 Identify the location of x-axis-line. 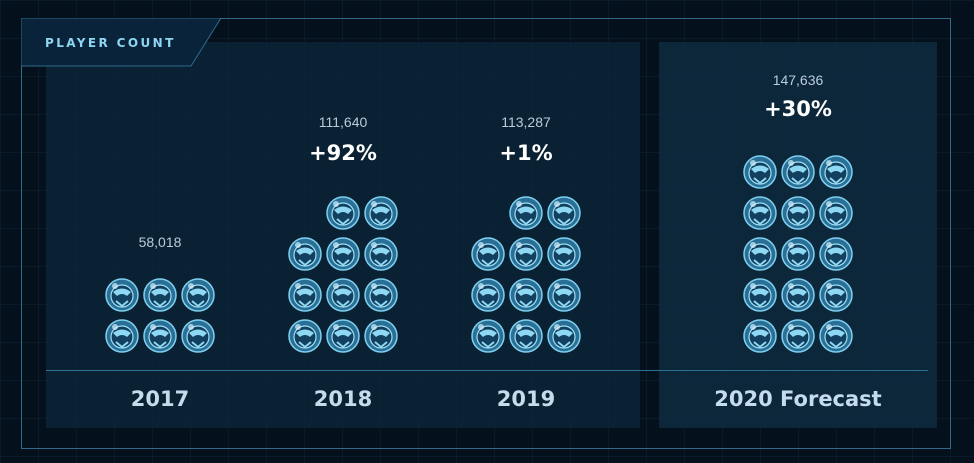
(487, 370).